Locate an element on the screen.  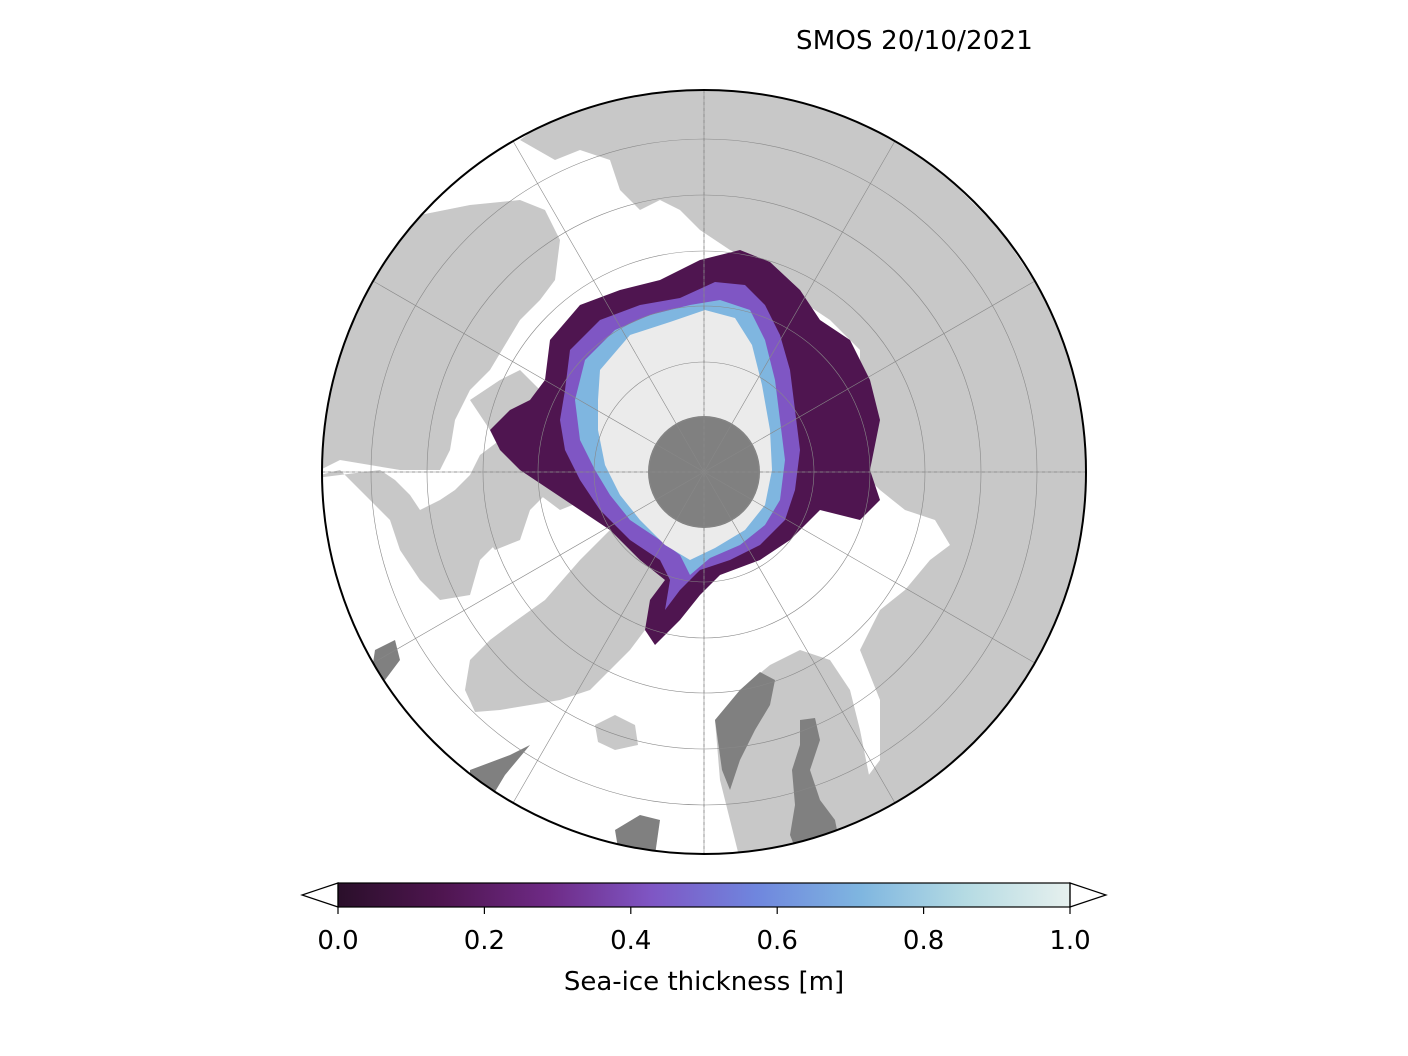
colorbar-tick-label: 0.4 is located at coordinates (631, 941).